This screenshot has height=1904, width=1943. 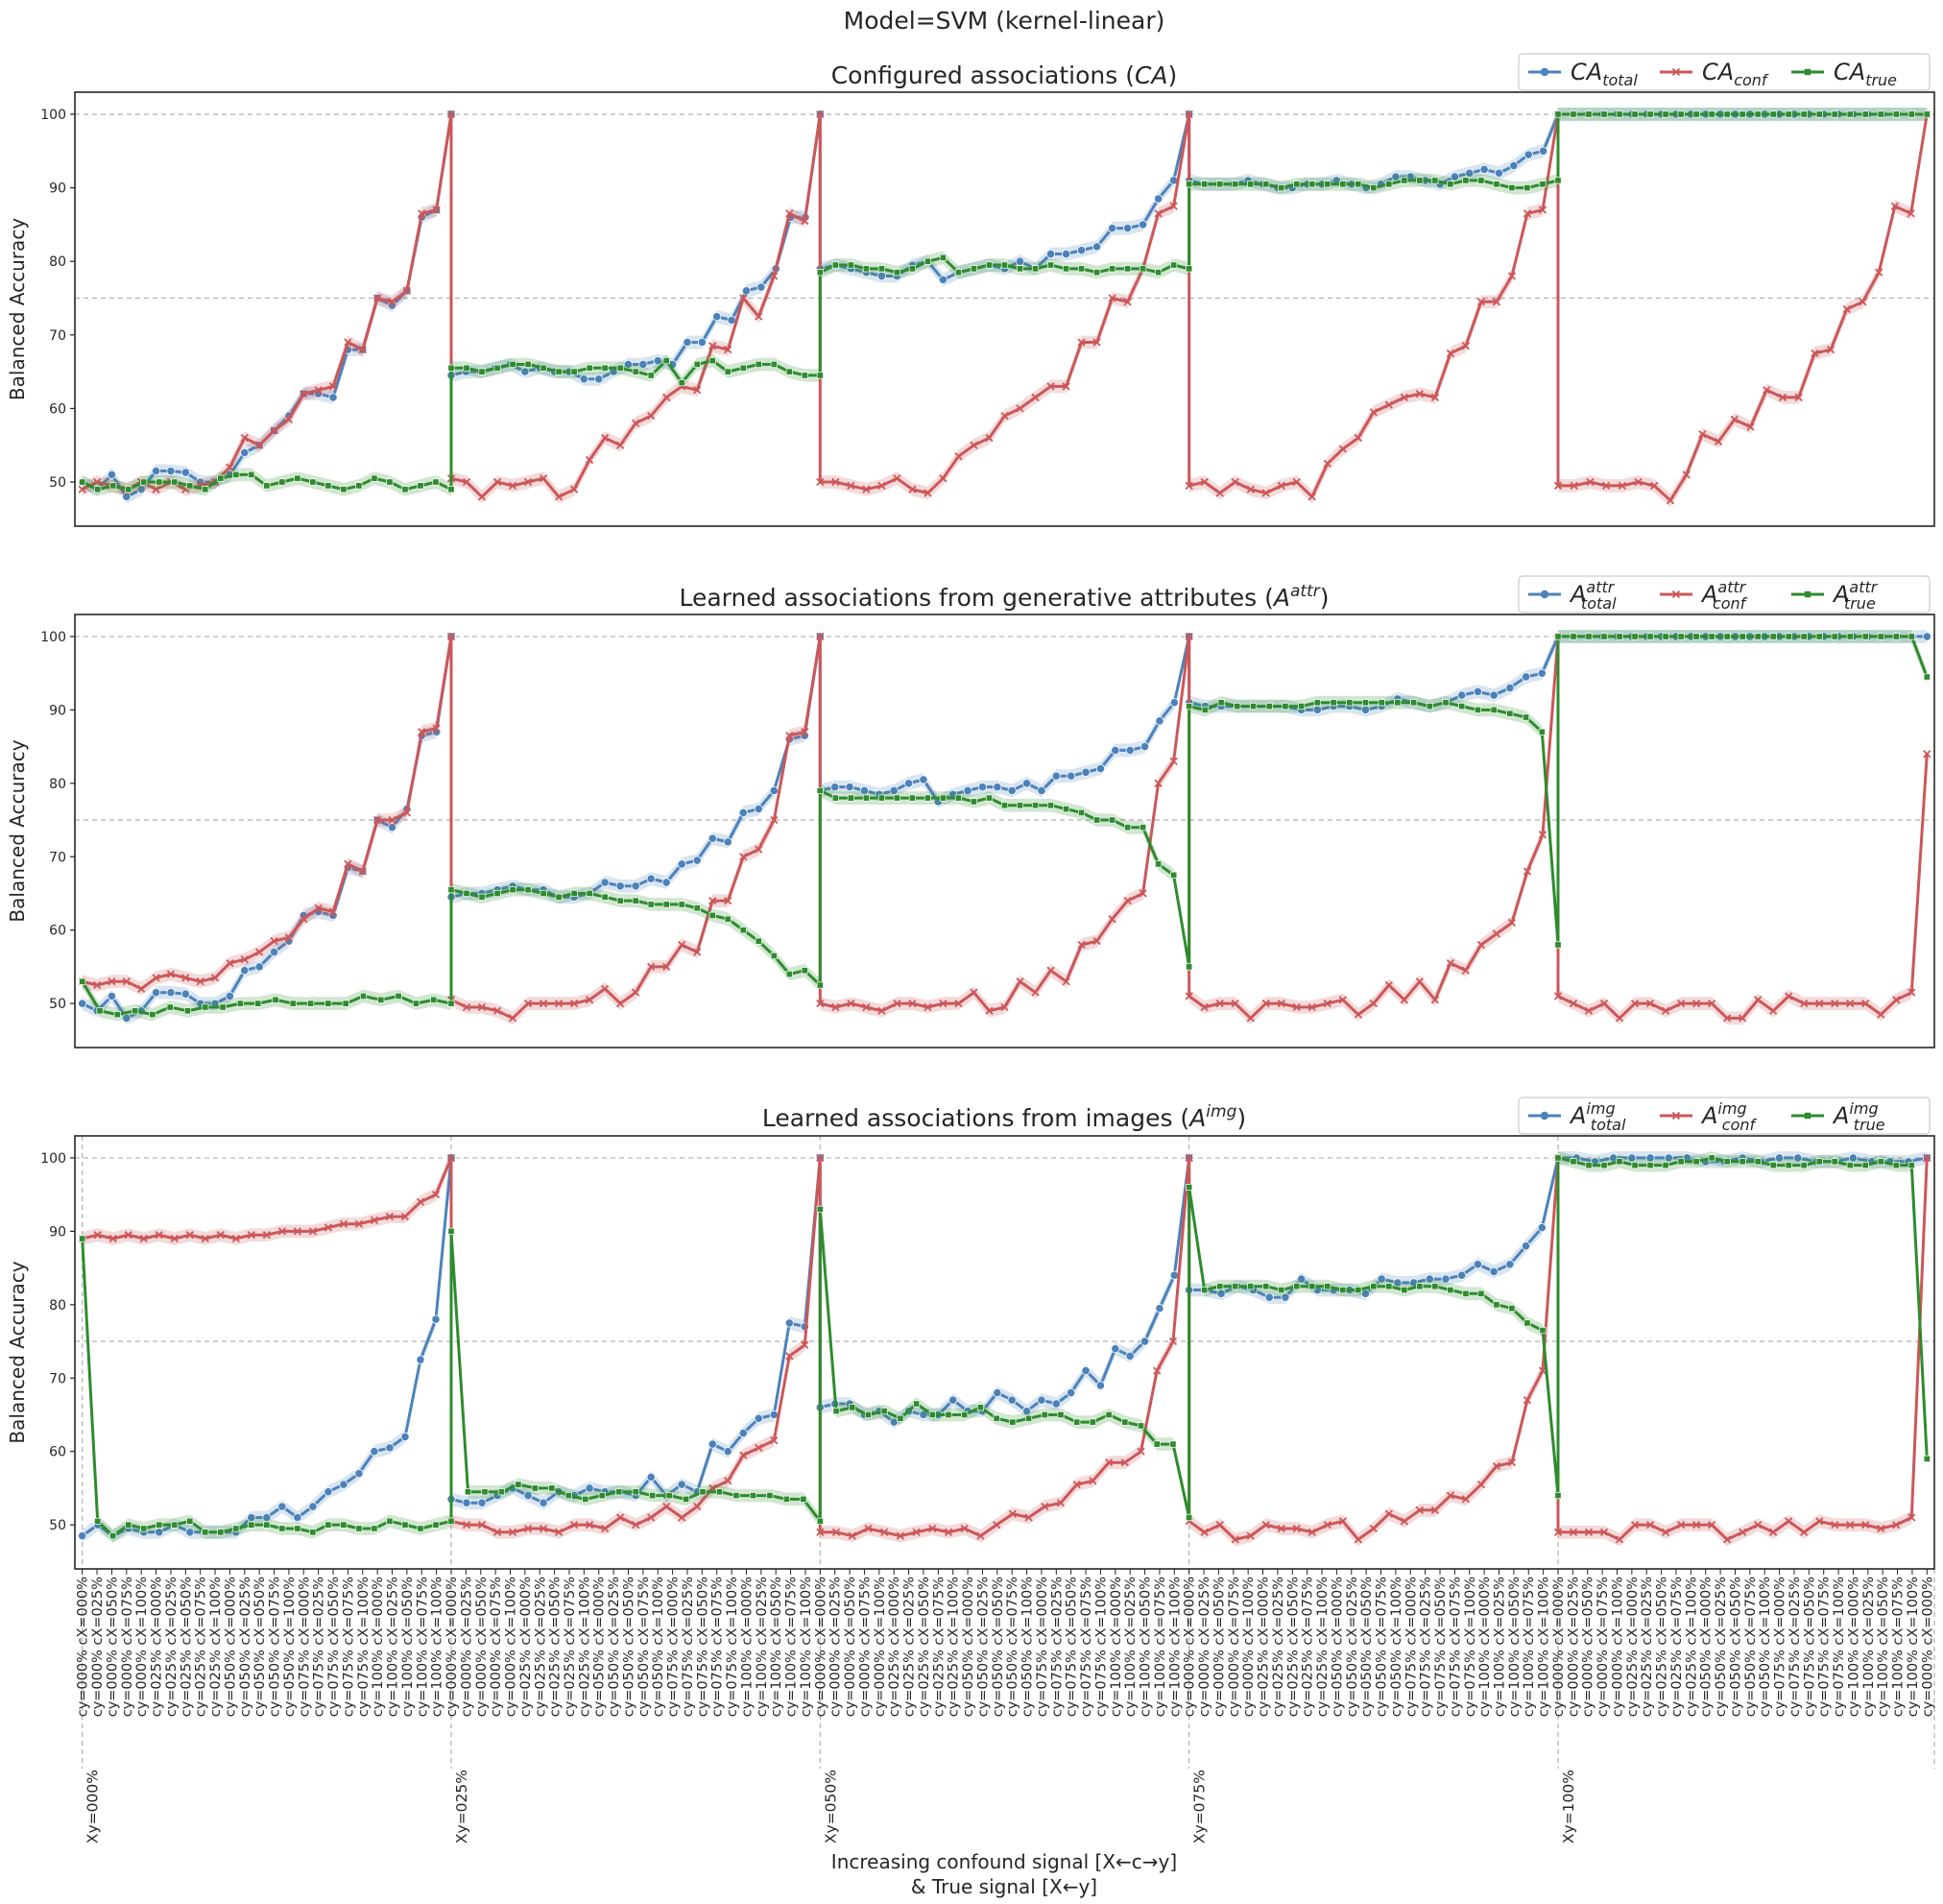 What do you see at coordinates (1234, 1647) in the screenshot?
I see `x-tick-label: cy=000% cX=075%` at bounding box center [1234, 1647].